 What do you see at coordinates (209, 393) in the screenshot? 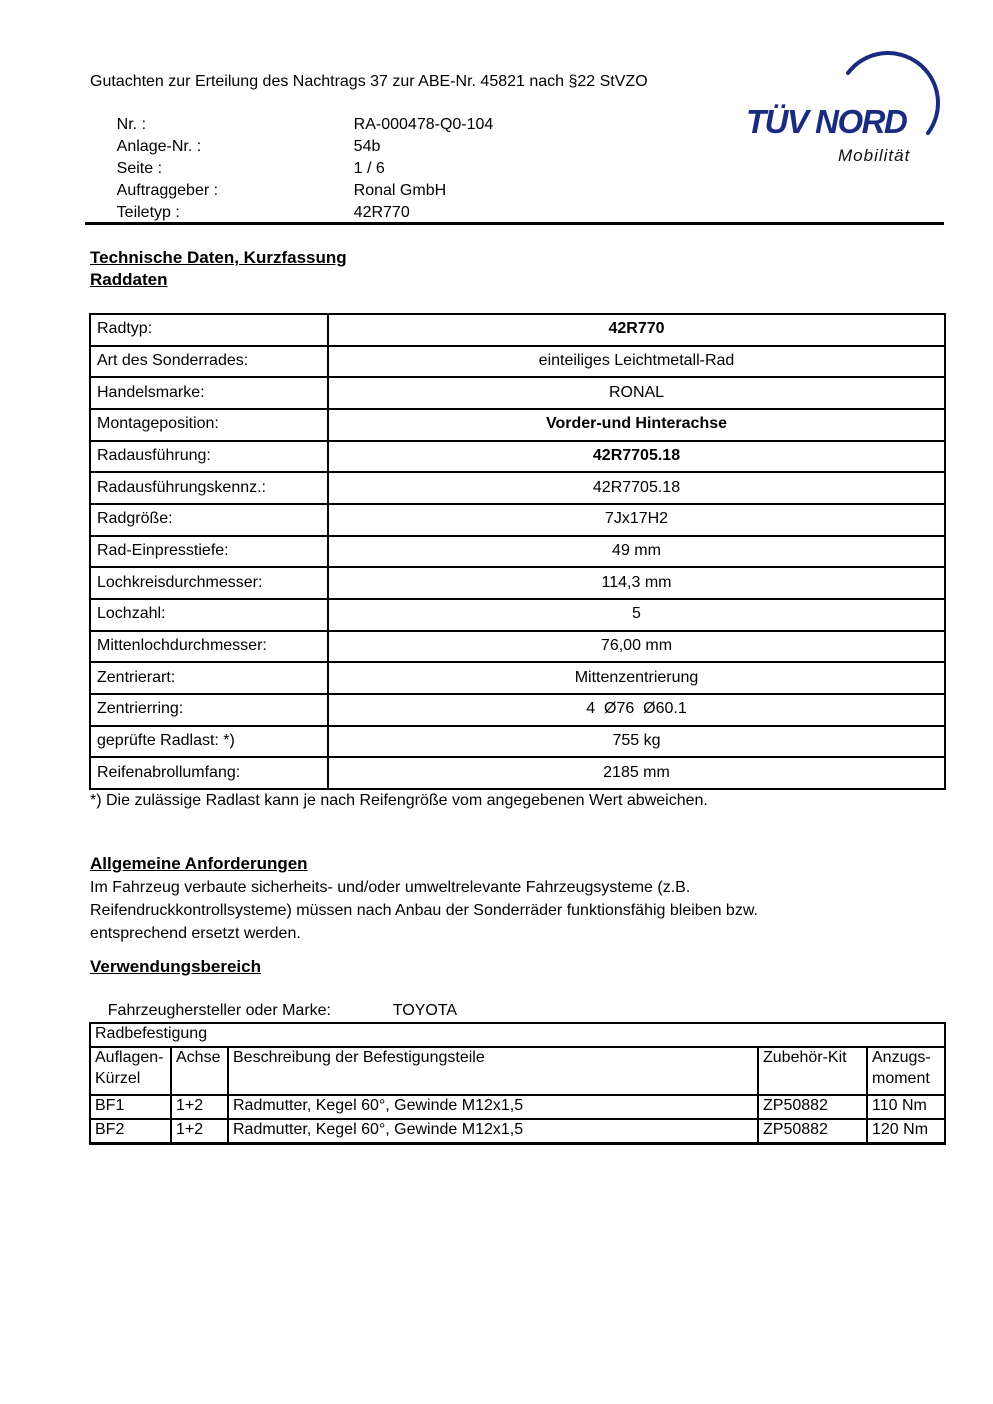
I see `row-label: Handelsmarke:` at bounding box center [209, 393].